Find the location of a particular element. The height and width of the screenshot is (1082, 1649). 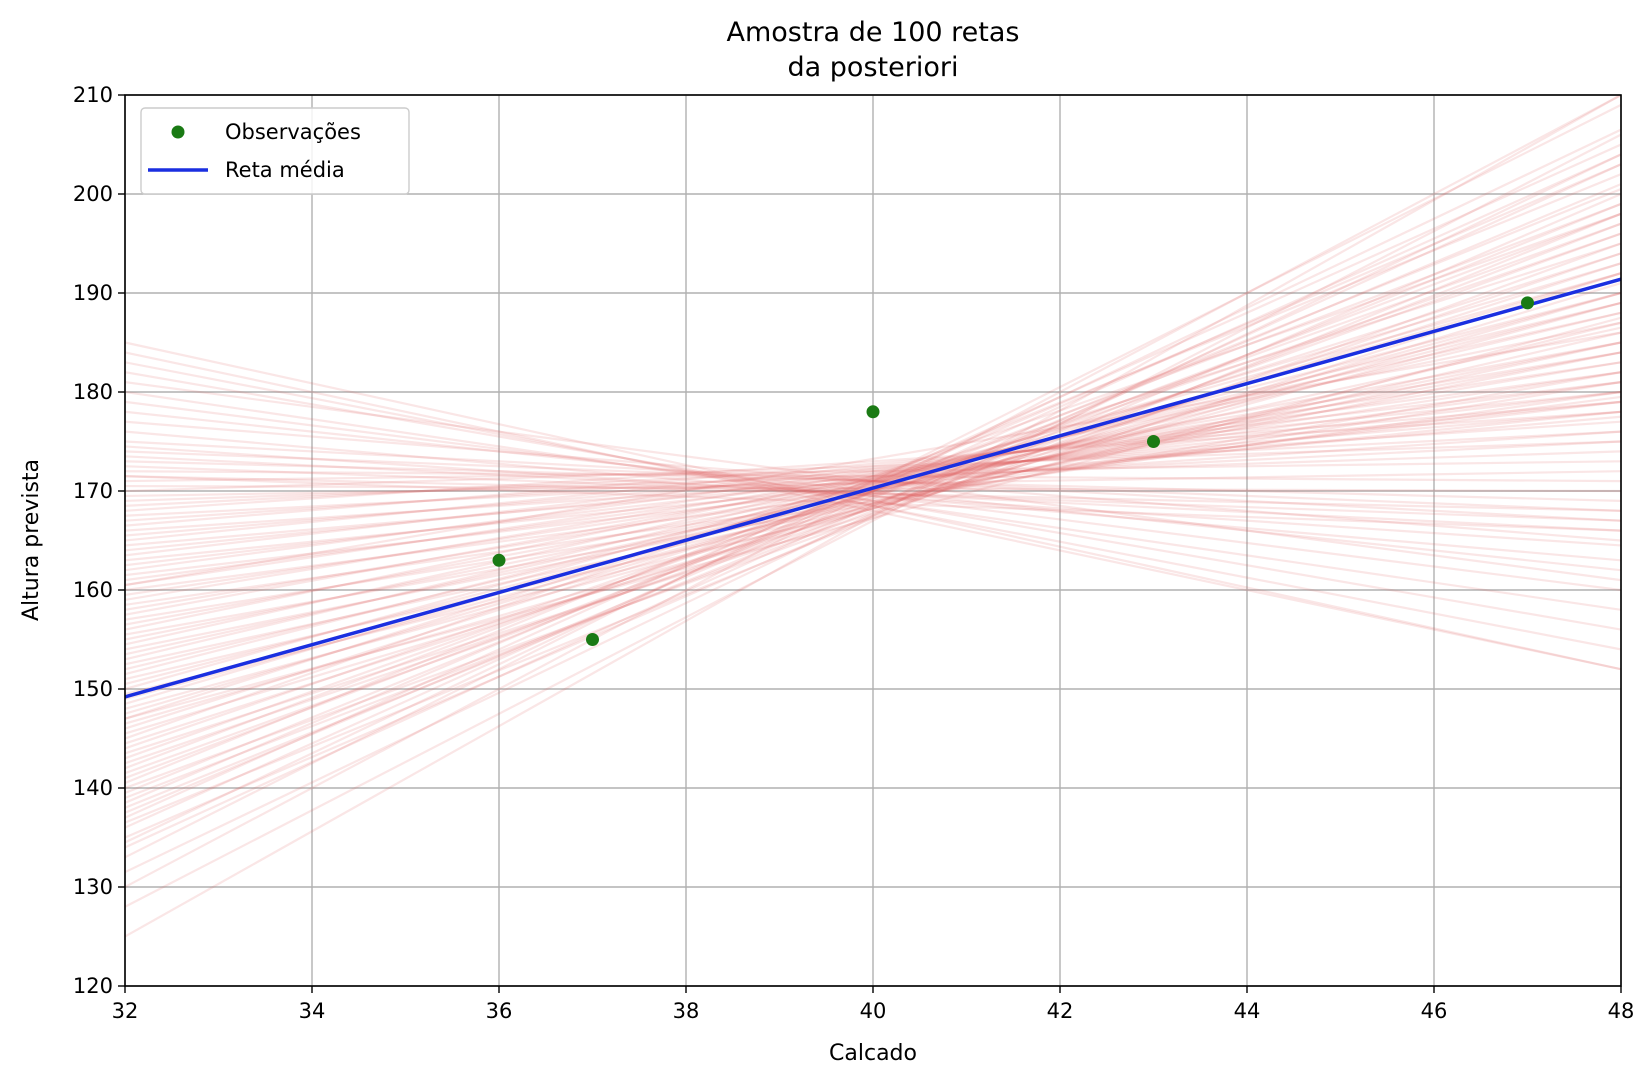

legend-observations-label: Observações is located at coordinates (293, 132).